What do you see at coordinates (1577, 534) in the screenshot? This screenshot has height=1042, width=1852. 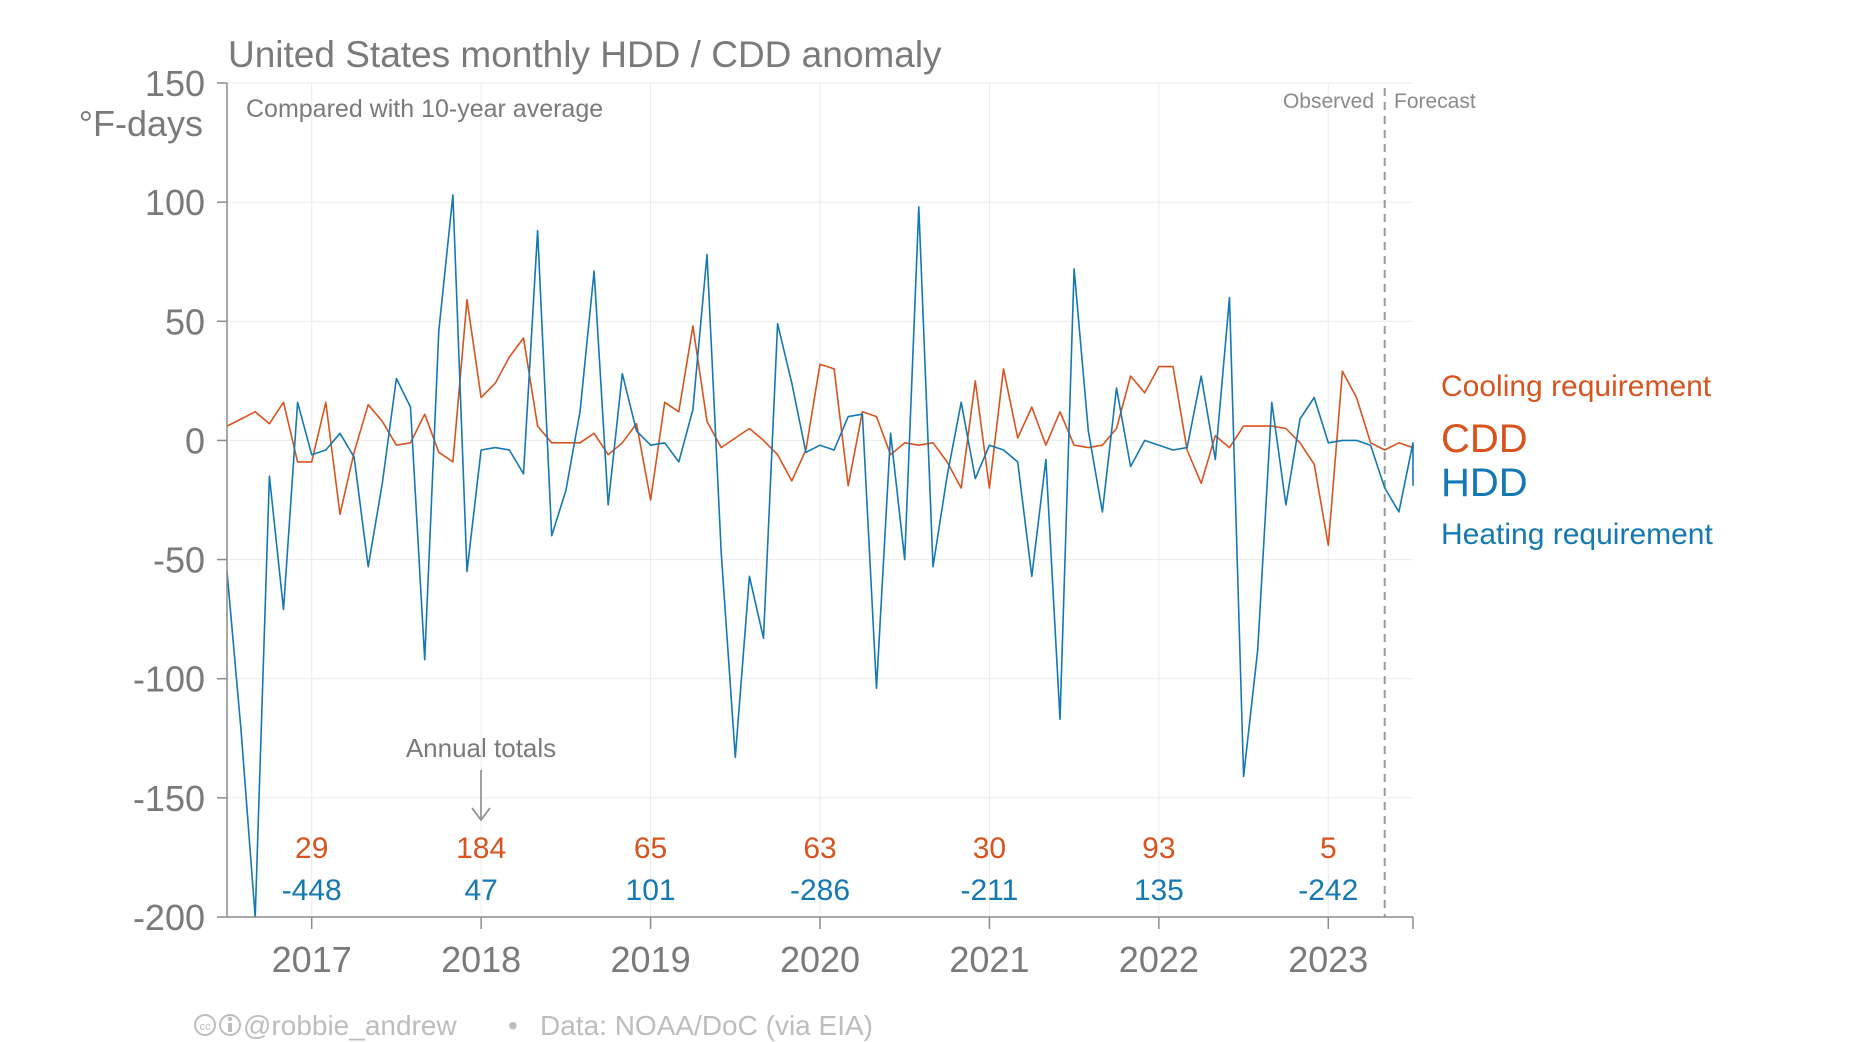 I see `legend-hdd-desc: Heating requirement` at bounding box center [1577, 534].